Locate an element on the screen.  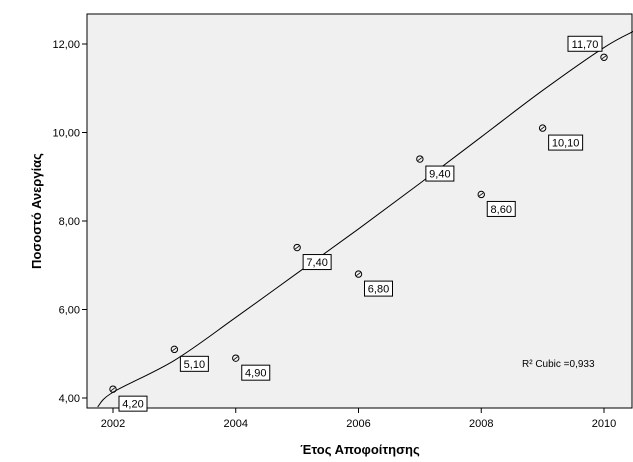
x-axis-title: Έτος Αποφοίτησης is located at coordinates (360, 449).